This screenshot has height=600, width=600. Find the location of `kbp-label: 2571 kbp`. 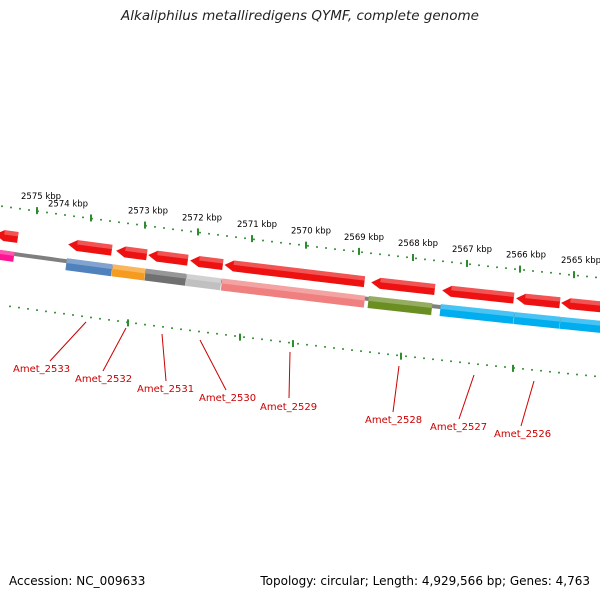

kbp-label: 2571 kbp is located at coordinates (257, 225).